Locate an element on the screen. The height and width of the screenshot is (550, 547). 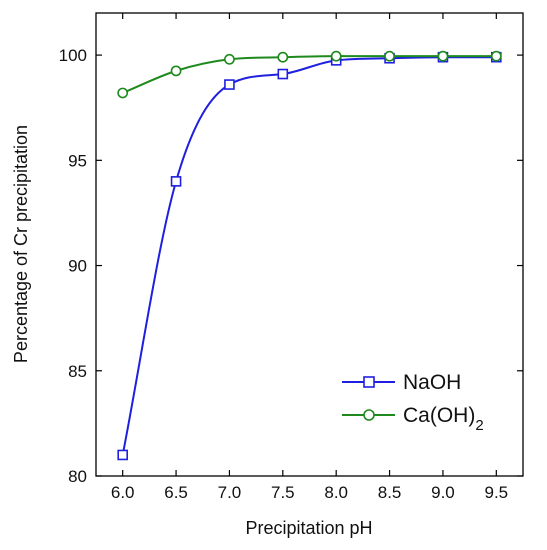
legend-label-caoh2-main: Ca(OH) is located at coordinates (439, 415).